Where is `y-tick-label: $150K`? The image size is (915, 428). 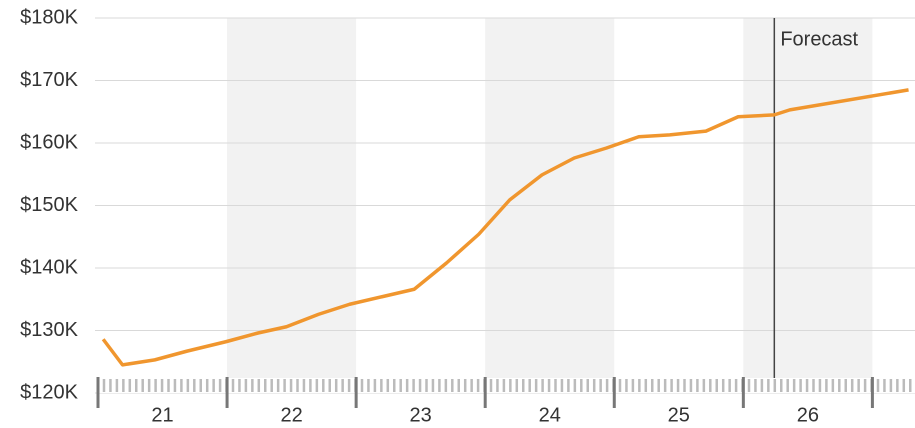 y-tick-label: $150K is located at coordinates (49, 205).